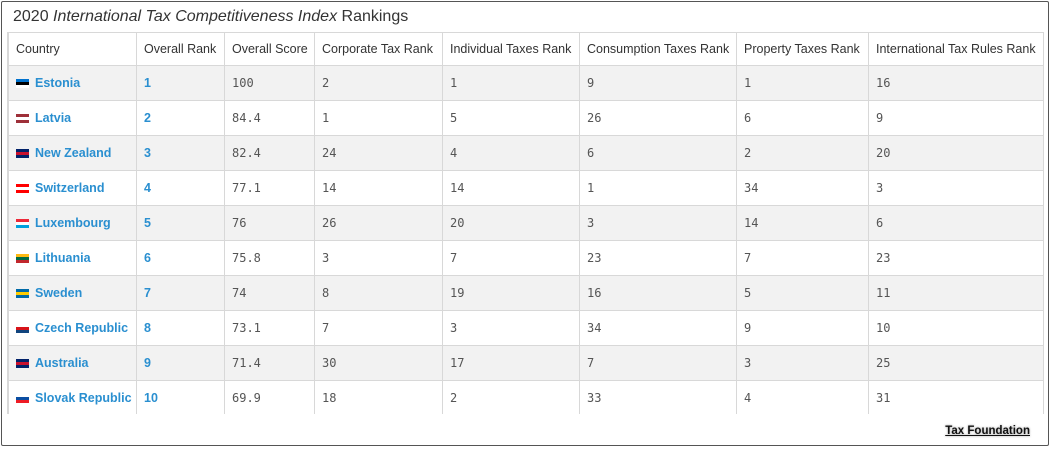  What do you see at coordinates (378, 83) in the screenshot?
I see `corporate-cell: 2` at bounding box center [378, 83].